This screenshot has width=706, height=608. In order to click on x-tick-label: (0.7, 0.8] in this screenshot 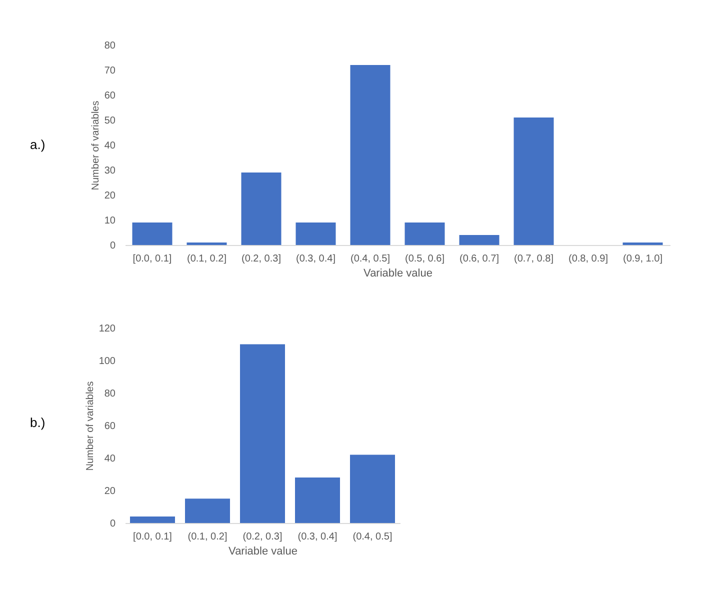, I will do `click(534, 259)`.